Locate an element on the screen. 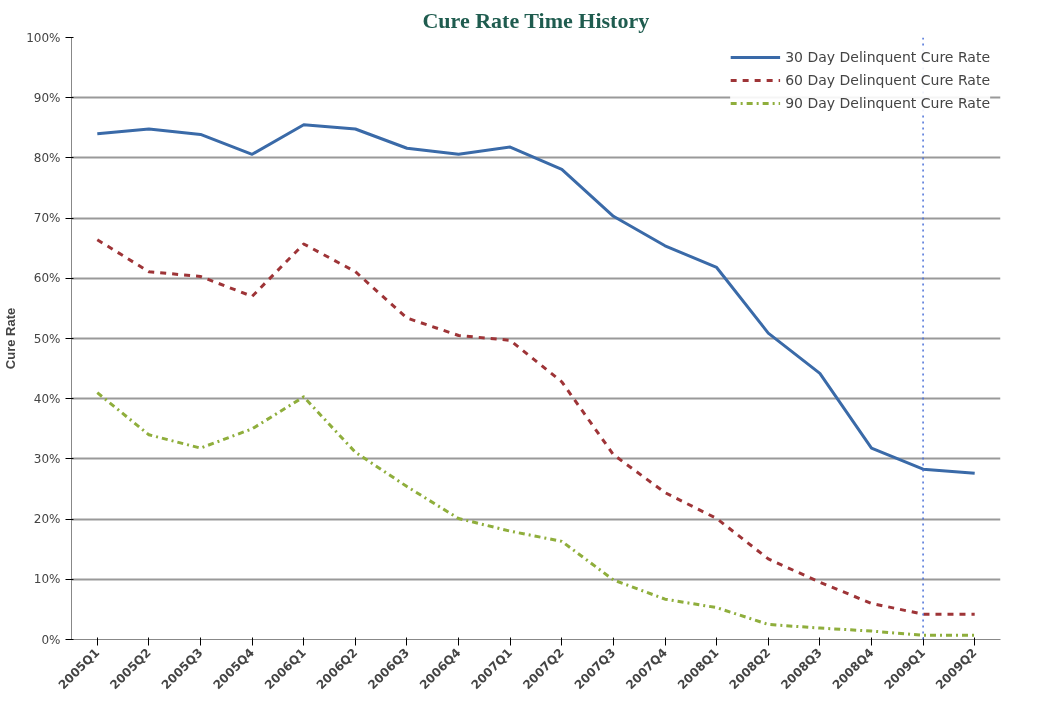 The width and height of the screenshot is (1039, 712). y-tick-label: 50% is located at coordinates (47, 338).